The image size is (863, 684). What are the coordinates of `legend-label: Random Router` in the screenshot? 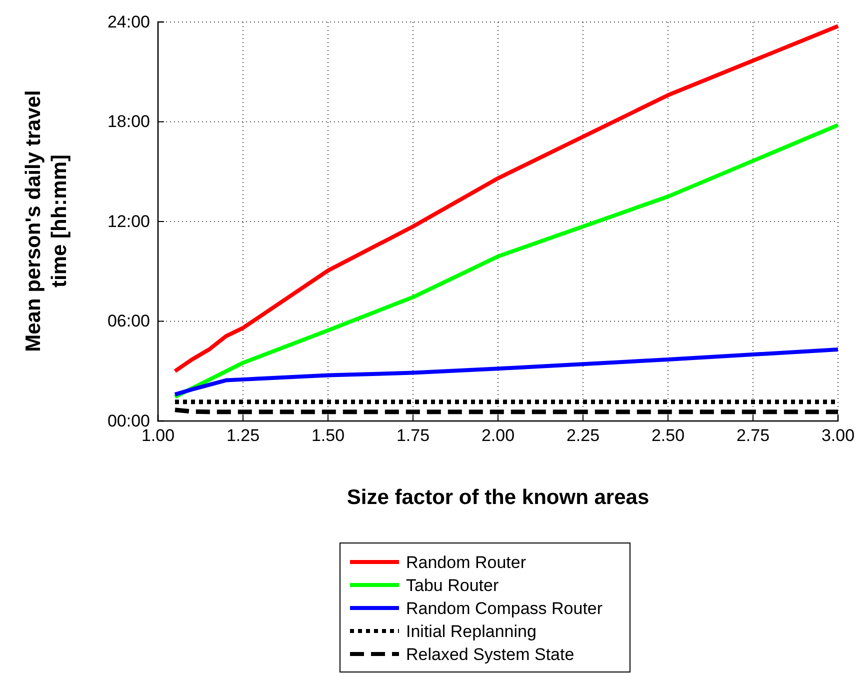 It's located at (466, 562).